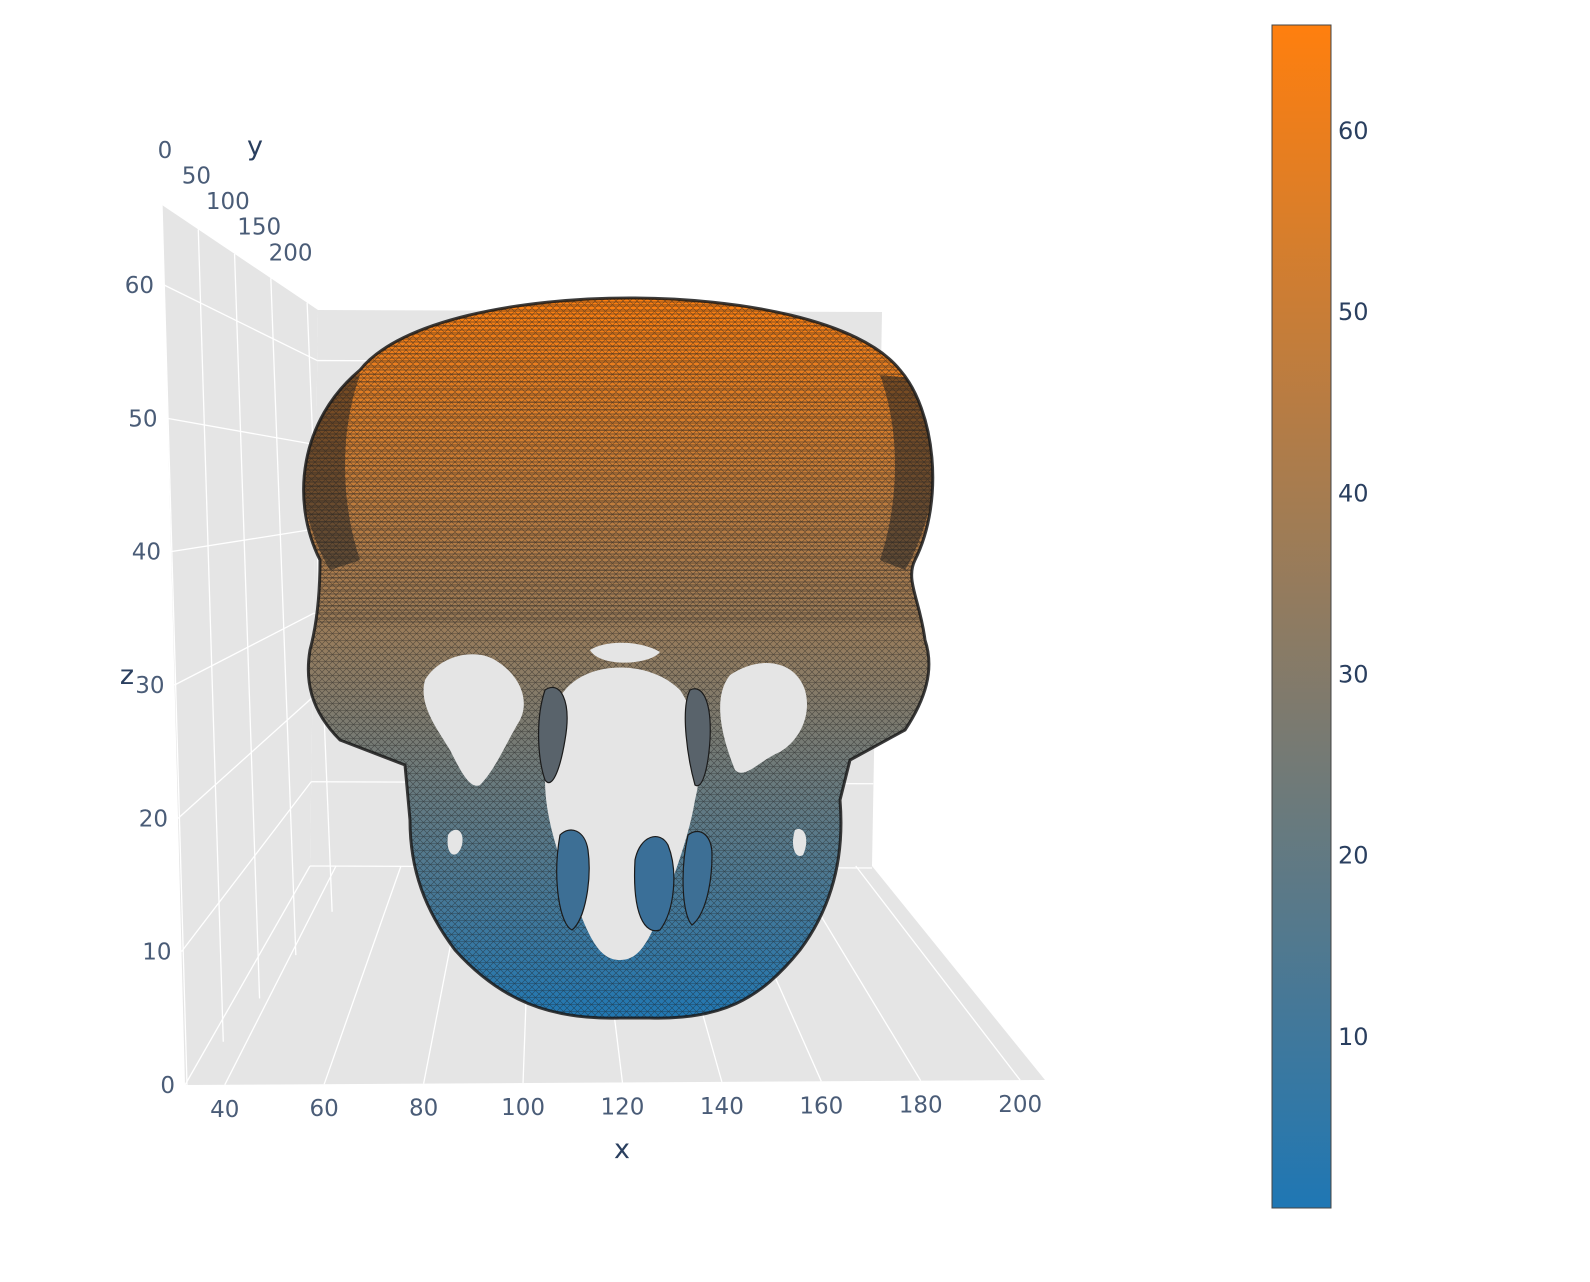 This screenshot has height=1282, width=1590. Describe the element at coordinates (455, 842) in the screenshot. I see `left-jaw-gap` at that location.